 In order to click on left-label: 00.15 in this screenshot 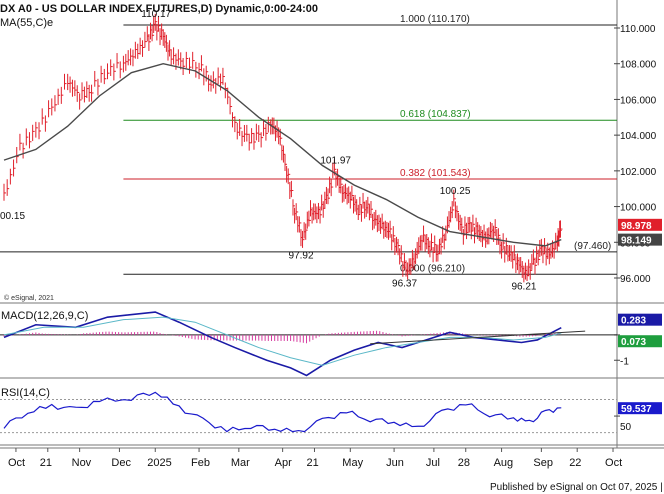, I will do `click(12, 216)`.